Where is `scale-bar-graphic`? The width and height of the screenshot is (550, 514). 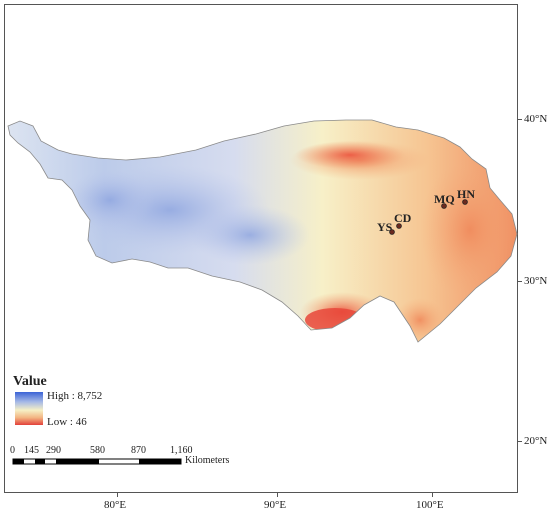
scale-bar-graphic is located at coordinates (97, 461).